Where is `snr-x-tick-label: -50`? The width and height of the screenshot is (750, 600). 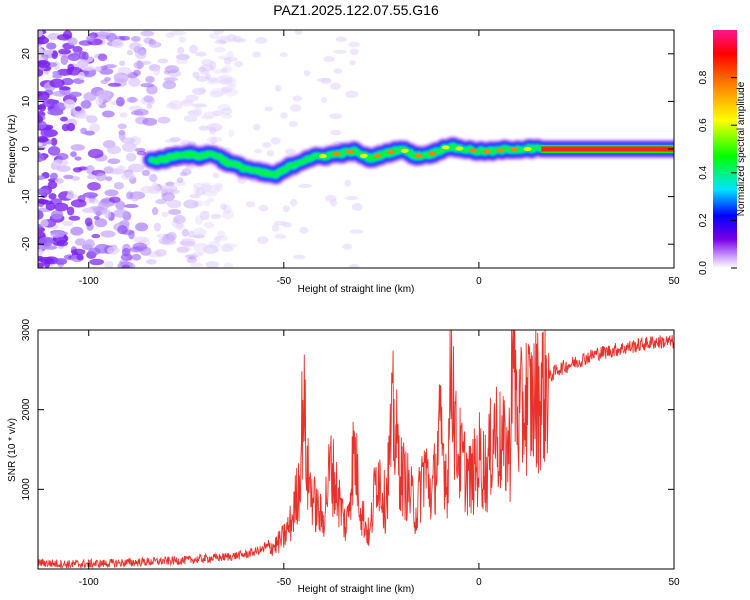
snr-x-tick-label: -50 is located at coordinates (284, 582).